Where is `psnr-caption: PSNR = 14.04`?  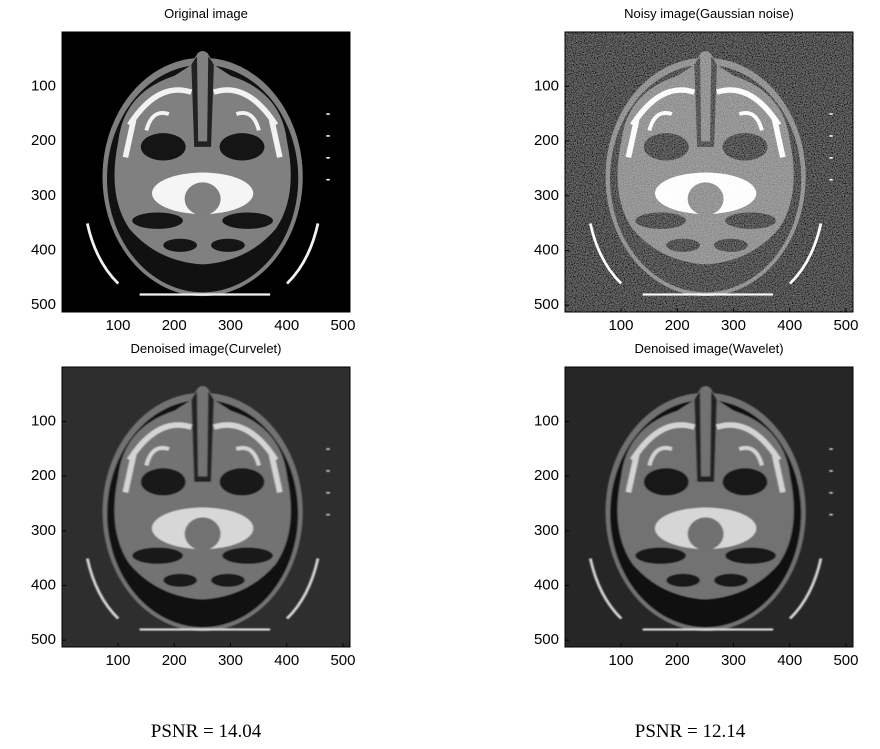 psnr-caption: PSNR = 14.04 is located at coordinates (206, 731).